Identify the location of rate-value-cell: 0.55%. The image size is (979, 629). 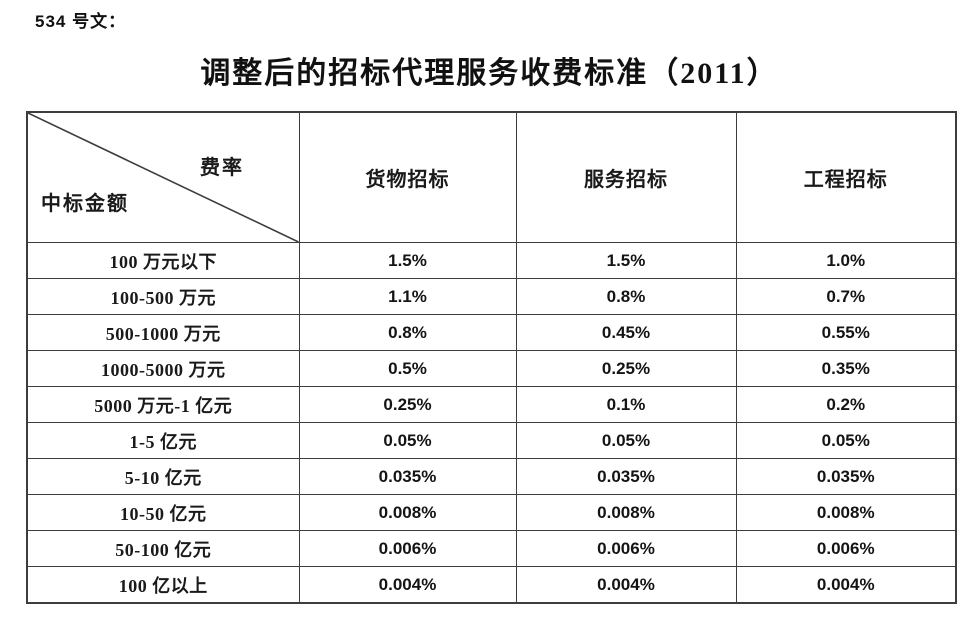
(846, 332).